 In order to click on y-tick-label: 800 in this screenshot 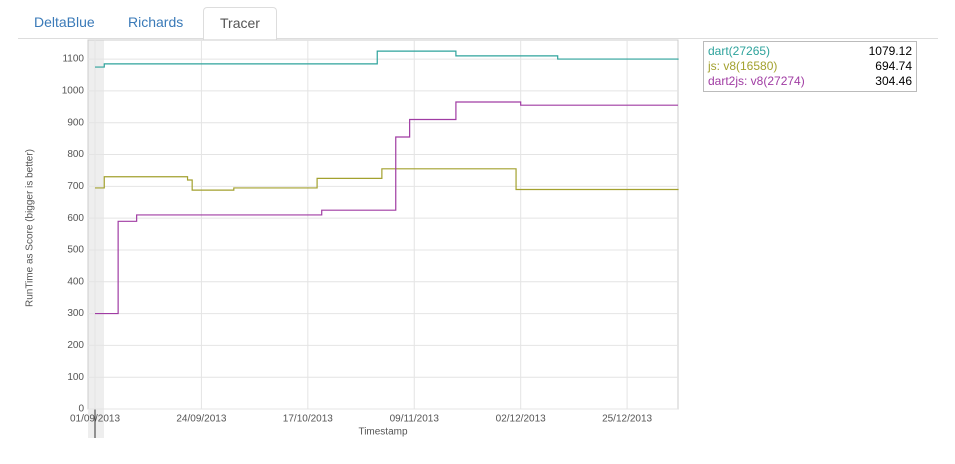, I will do `click(75, 154)`.